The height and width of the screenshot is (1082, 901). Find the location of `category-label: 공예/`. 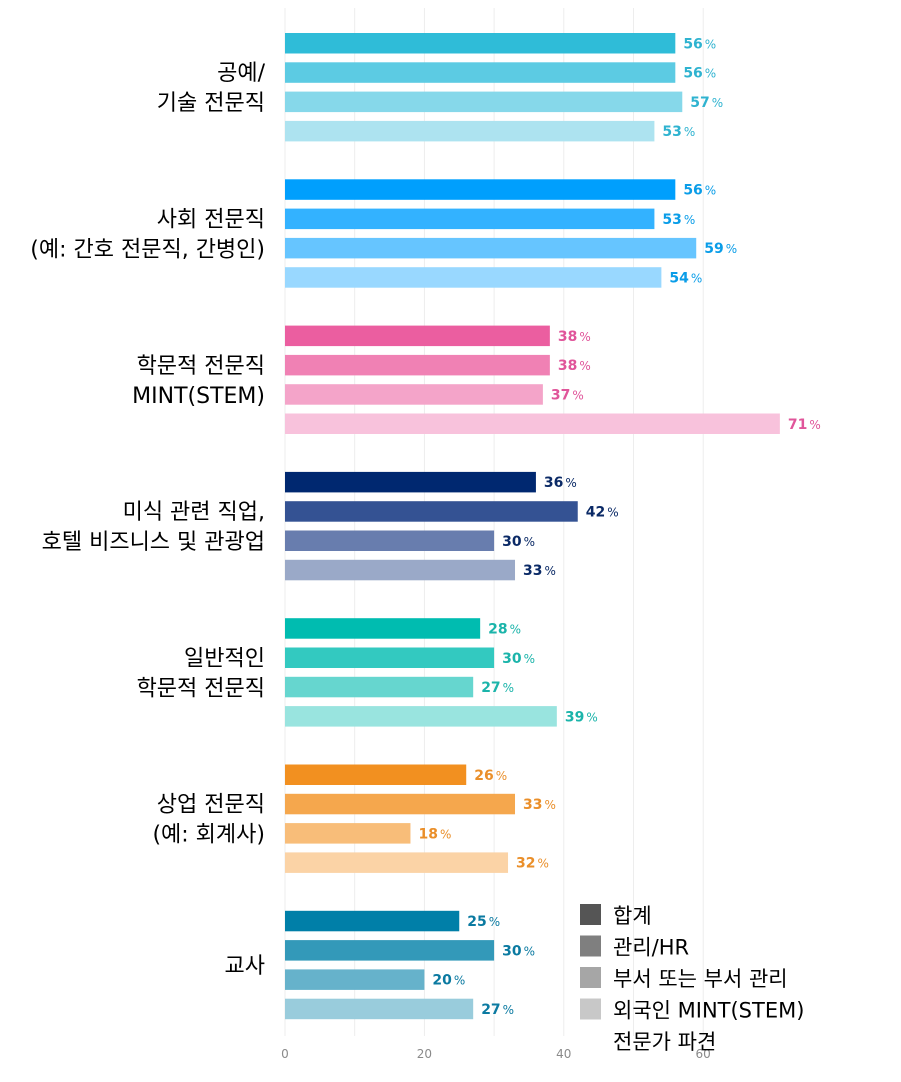

category-label: 공예/ is located at coordinates (241, 73).